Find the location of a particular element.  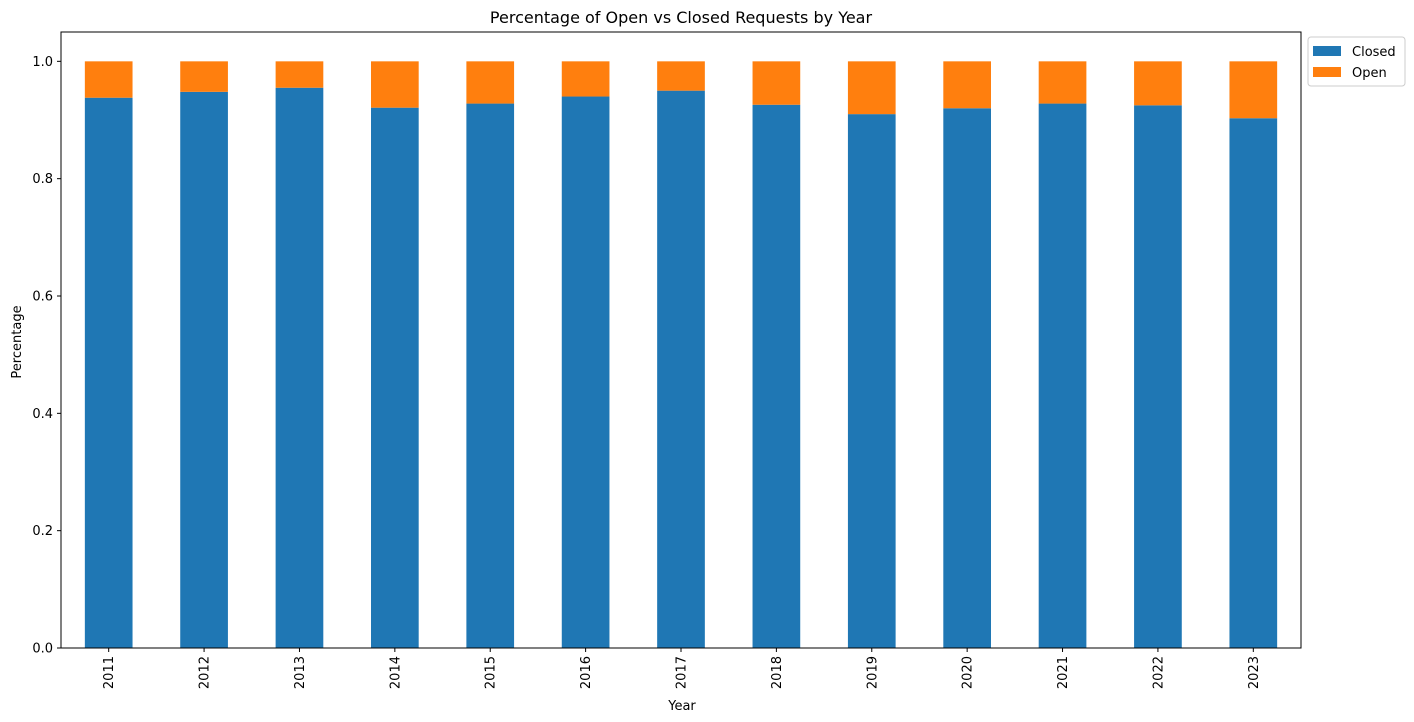

y-tick-label: 0.4 is located at coordinates (42, 414).